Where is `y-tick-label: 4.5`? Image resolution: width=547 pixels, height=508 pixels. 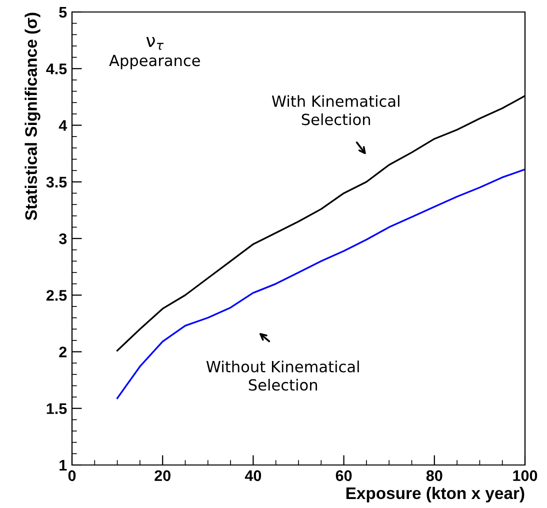 y-tick-label: 4.5 is located at coordinates (56, 69).